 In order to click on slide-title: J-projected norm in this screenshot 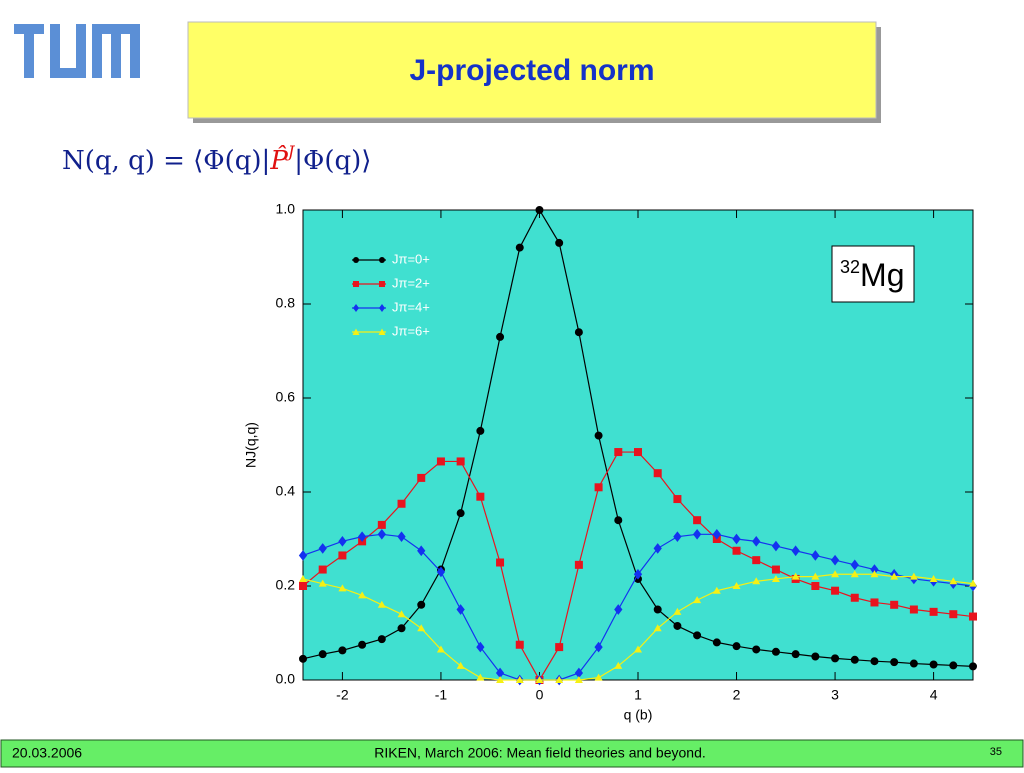, I will do `click(531, 70)`.